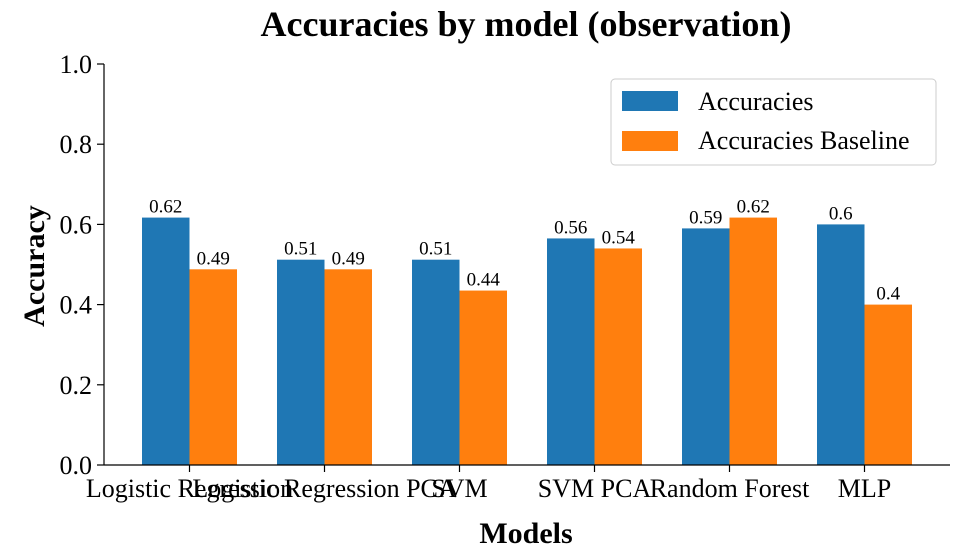 This screenshot has width=960, height=560. What do you see at coordinates (705, 217) in the screenshot?
I see `data-label-accuracies-random-forest: 0.59` at bounding box center [705, 217].